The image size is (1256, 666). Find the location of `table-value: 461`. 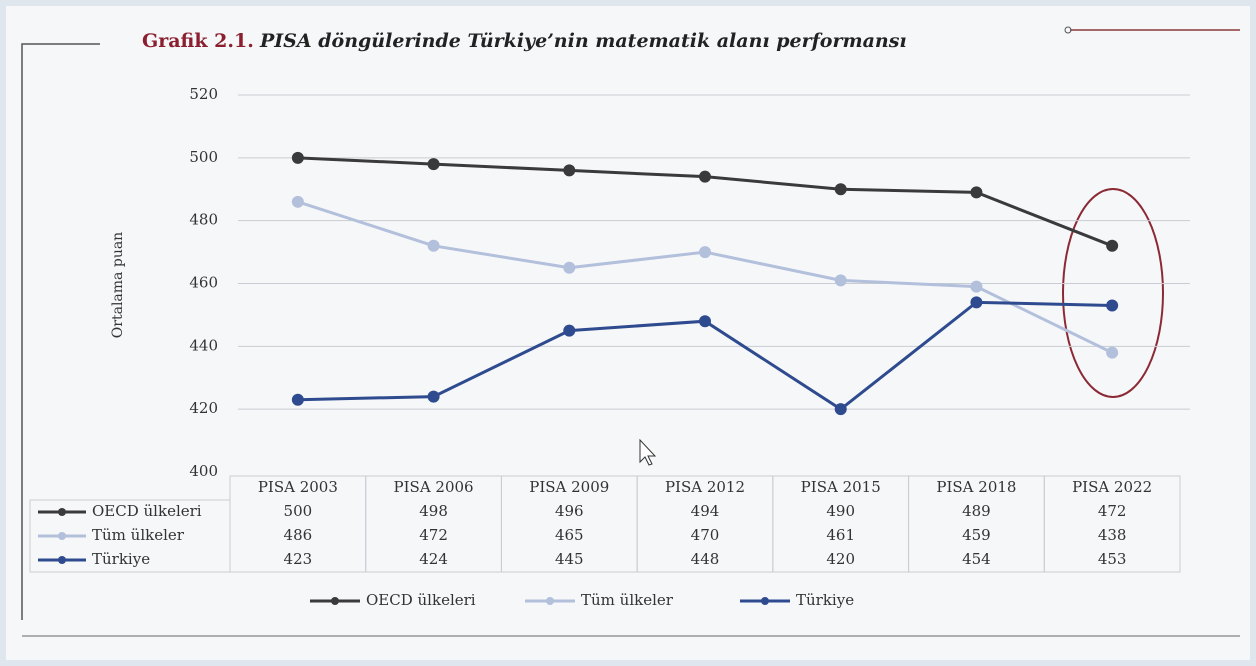

table-value: 461 is located at coordinates (840, 535).